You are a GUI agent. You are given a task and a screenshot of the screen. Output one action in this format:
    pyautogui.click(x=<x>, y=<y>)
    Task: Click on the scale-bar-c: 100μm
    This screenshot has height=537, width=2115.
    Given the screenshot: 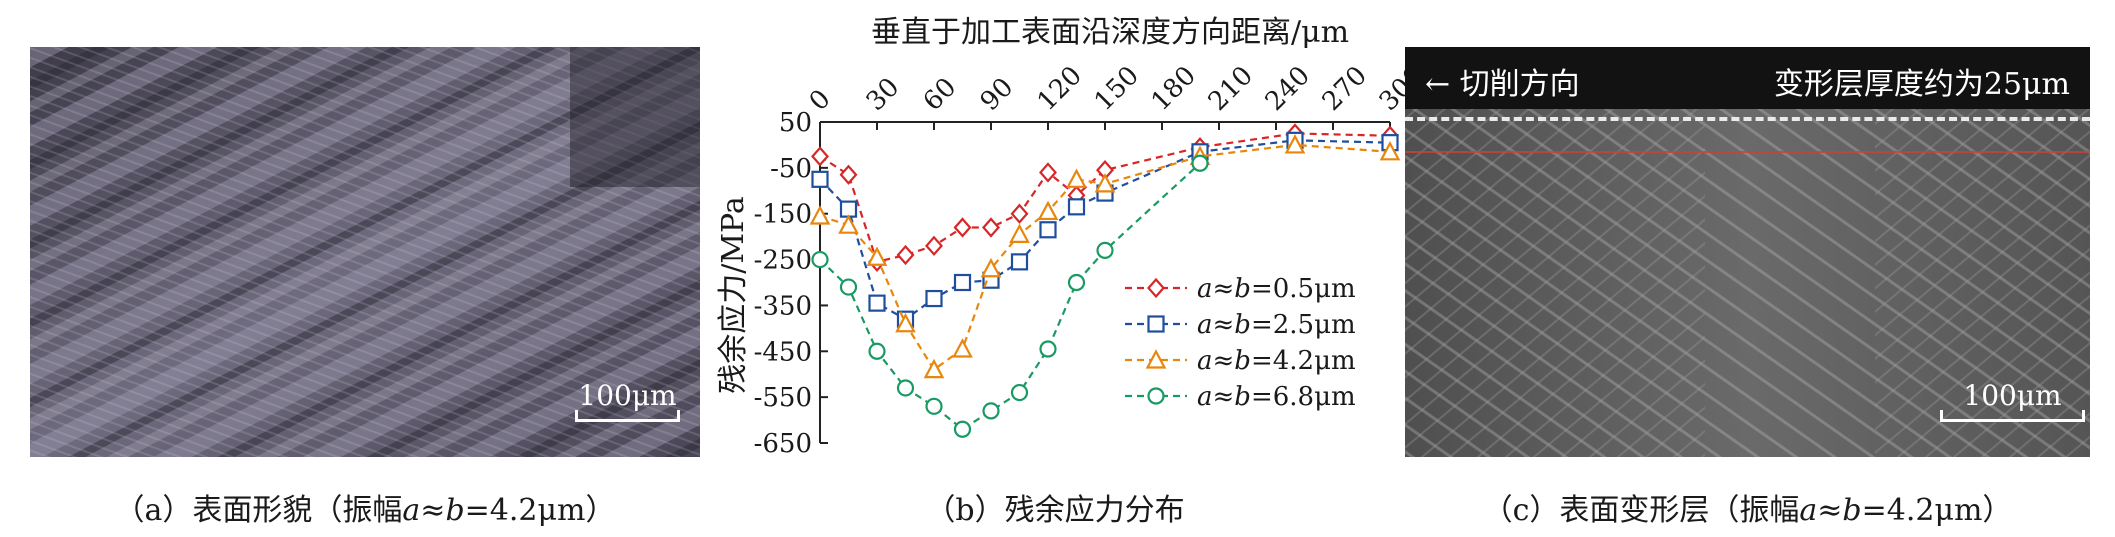 What is the action you would take?
    pyautogui.click(x=2012, y=397)
    